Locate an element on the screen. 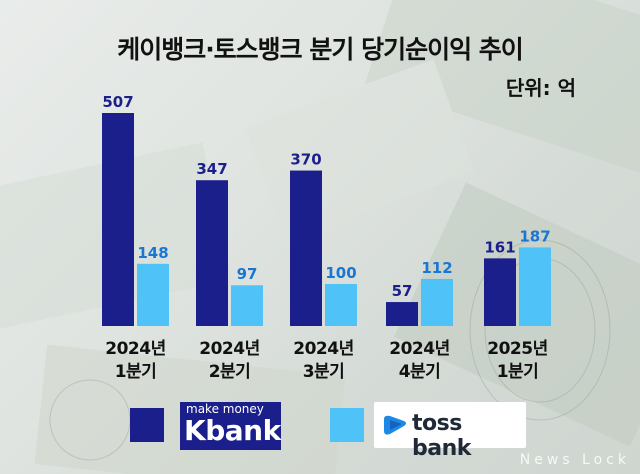 The width and height of the screenshot is (640, 474). toss-logo-icon is located at coordinates (395, 425).